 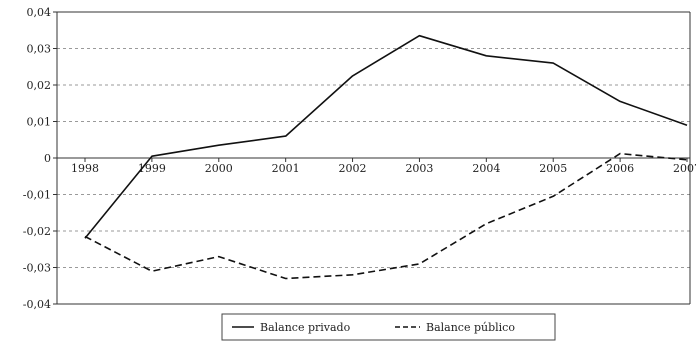 I want to click on x-tick-label: 2001, so click(x=286, y=168).